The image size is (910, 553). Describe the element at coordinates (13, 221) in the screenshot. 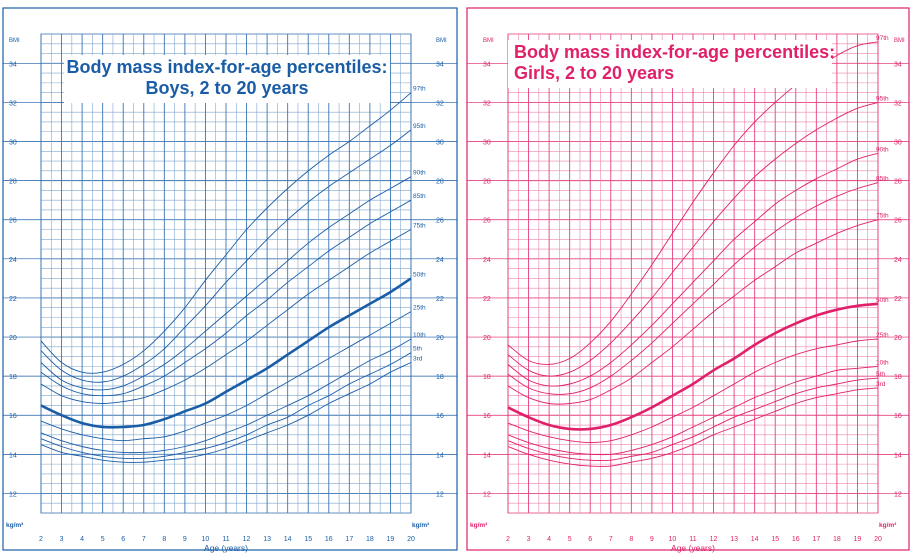

I see `boys-y-tick-label-left: 26` at that location.